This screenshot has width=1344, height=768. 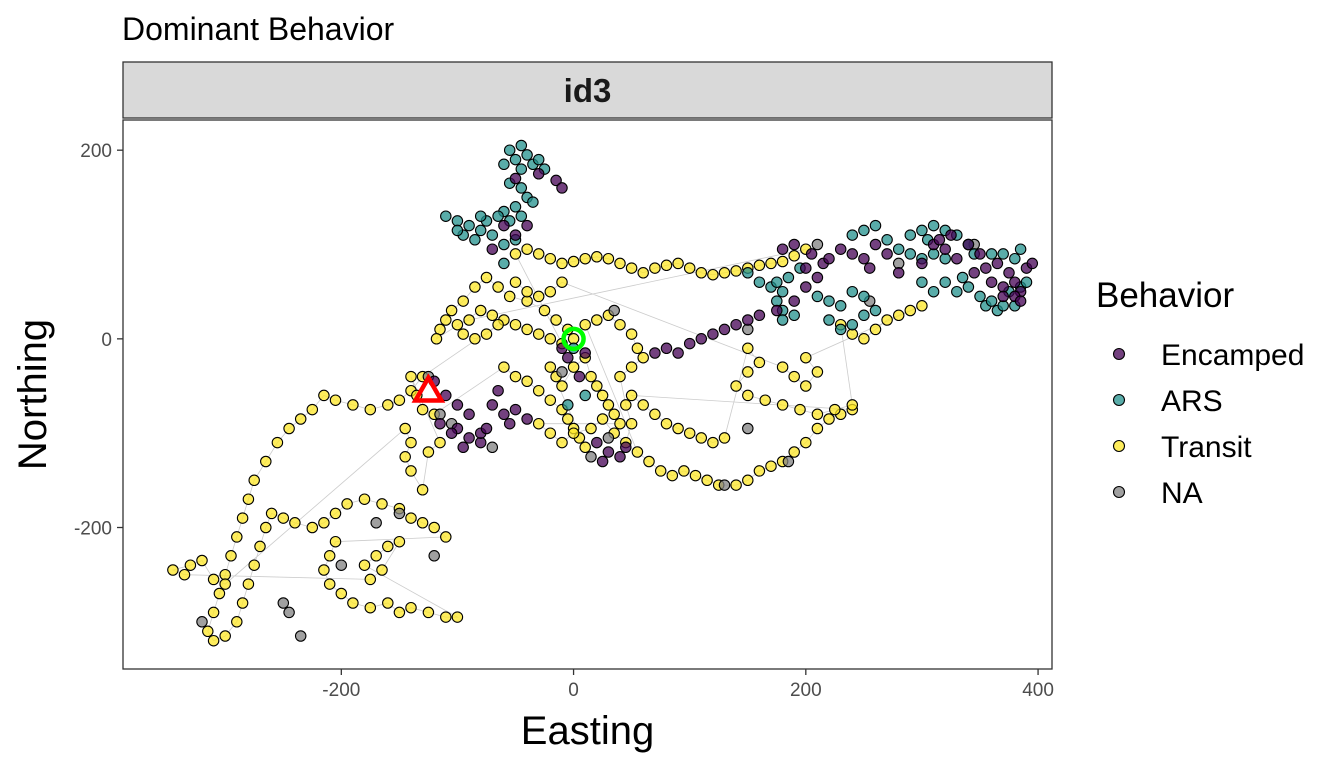 What do you see at coordinates (1119, 400) in the screenshot?
I see `legend-key` at bounding box center [1119, 400].